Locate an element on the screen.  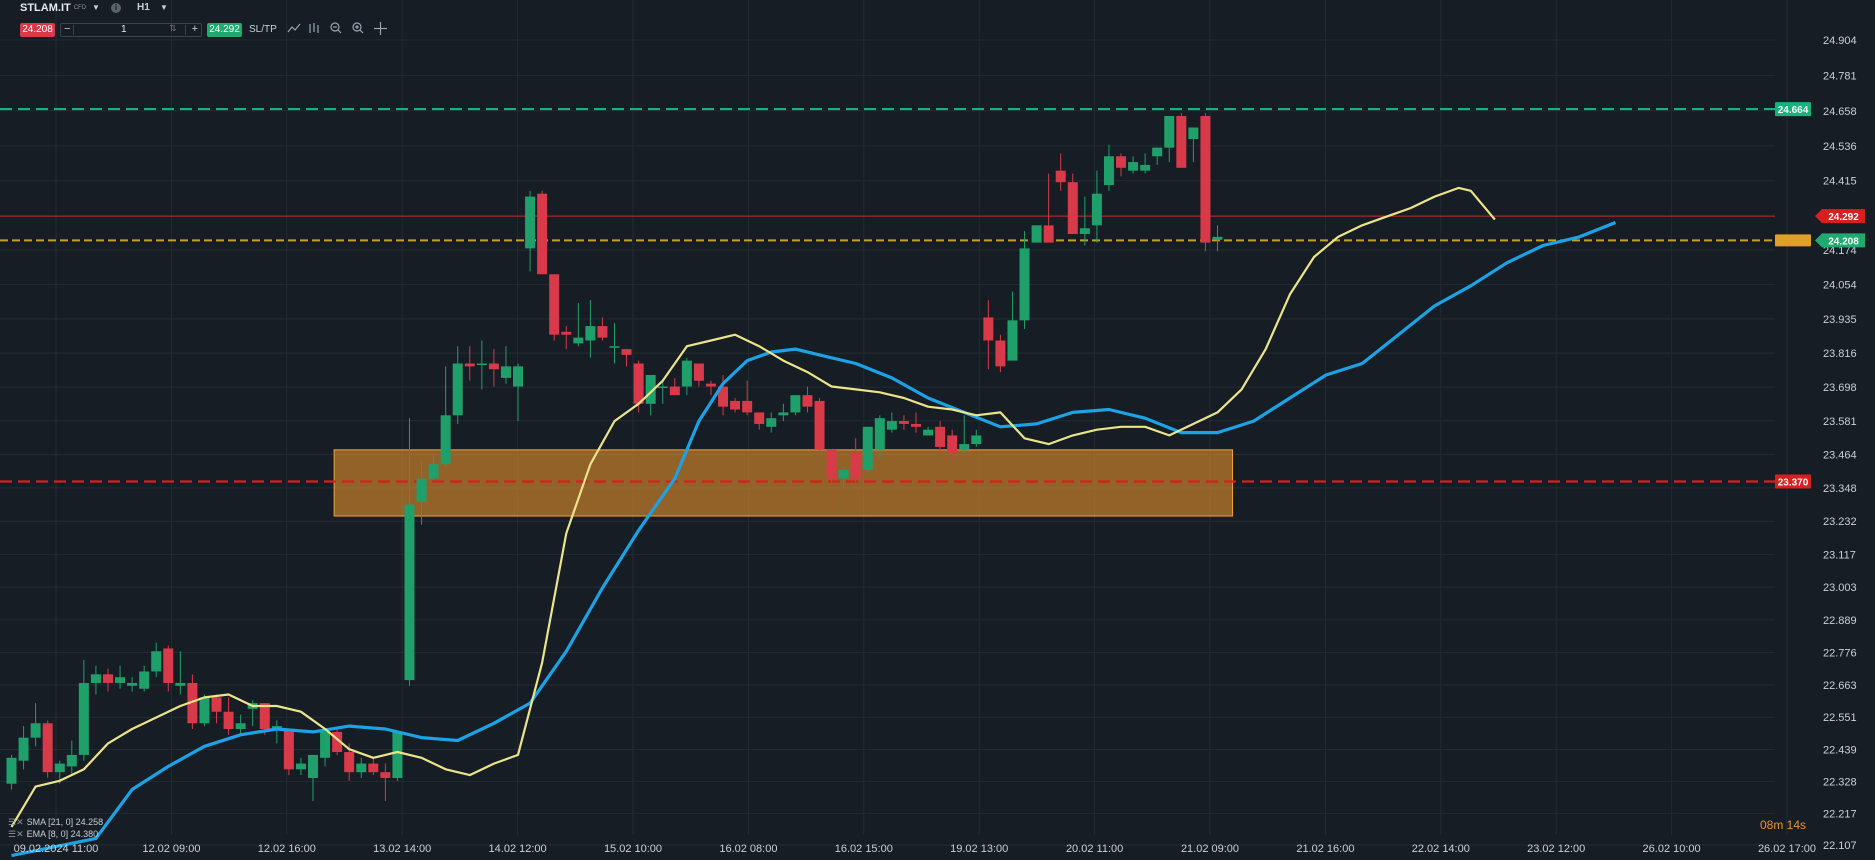
time-tick-label: 16.02 08:00 is located at coordinates (748, 849).